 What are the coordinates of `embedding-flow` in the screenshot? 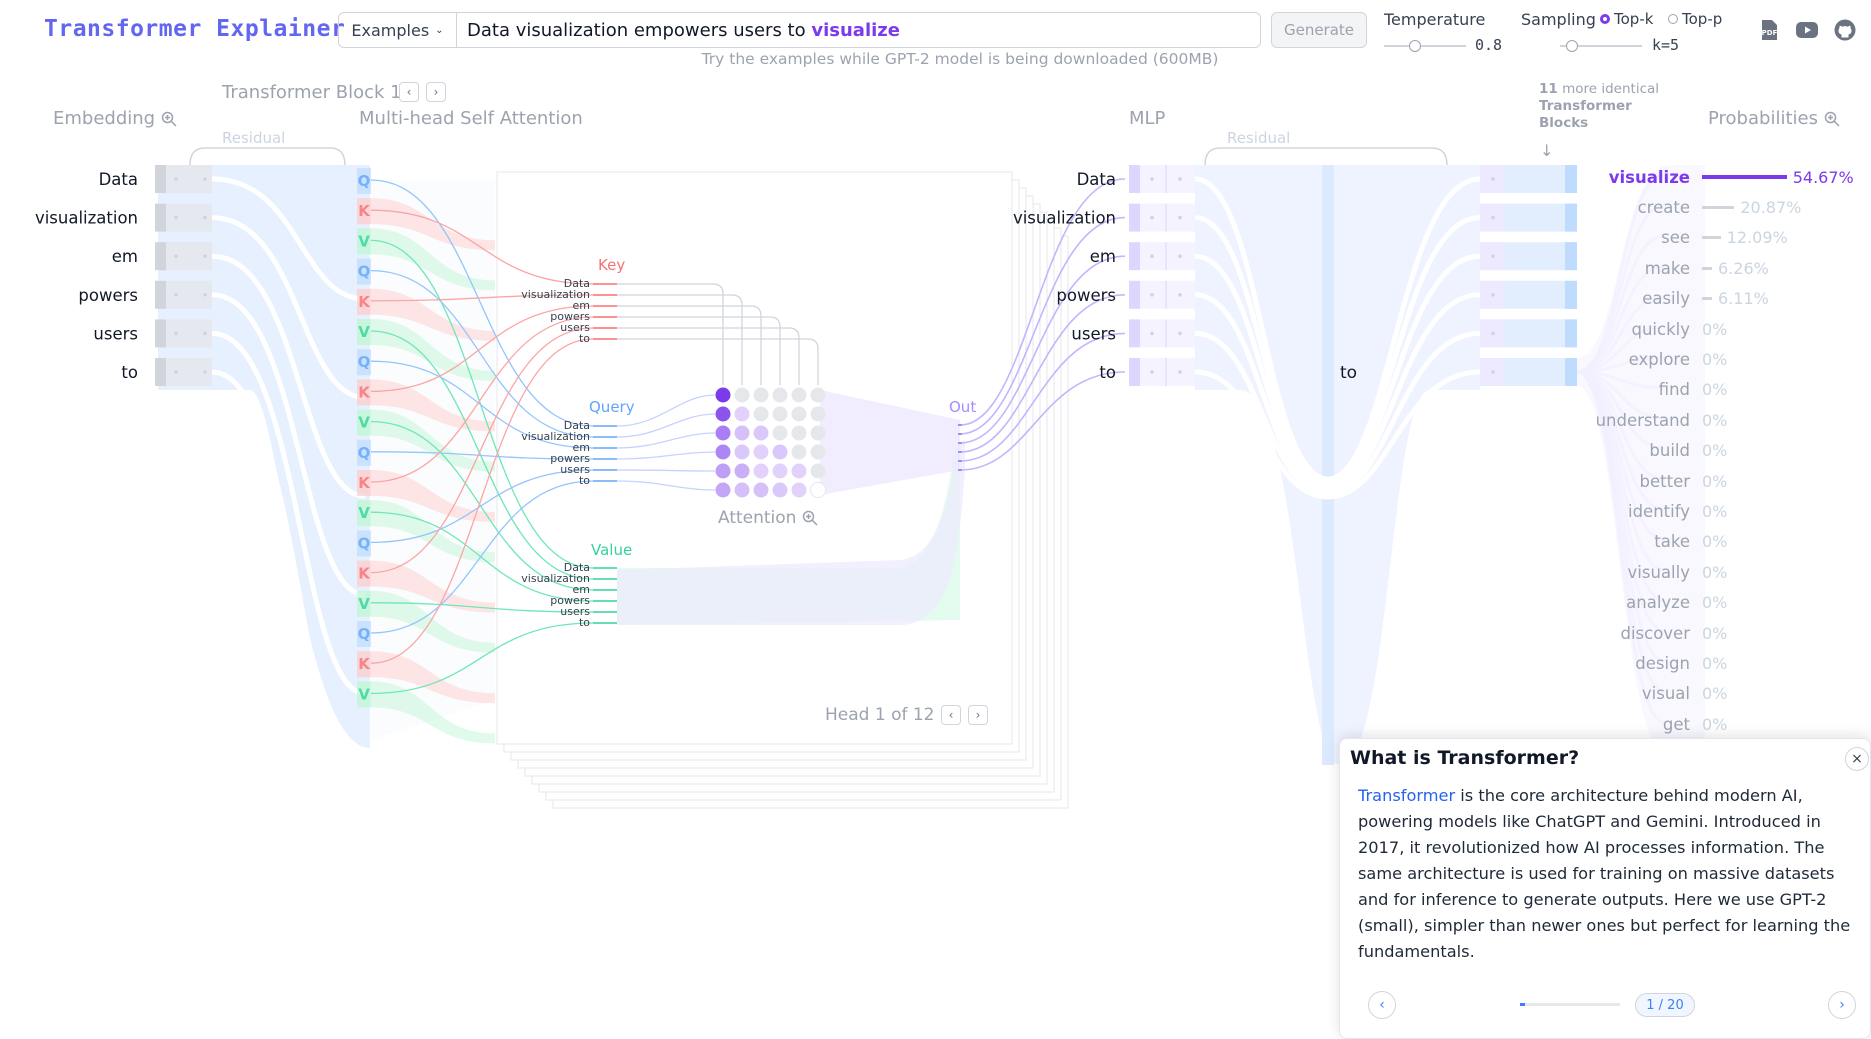 It's located at (288, 308).